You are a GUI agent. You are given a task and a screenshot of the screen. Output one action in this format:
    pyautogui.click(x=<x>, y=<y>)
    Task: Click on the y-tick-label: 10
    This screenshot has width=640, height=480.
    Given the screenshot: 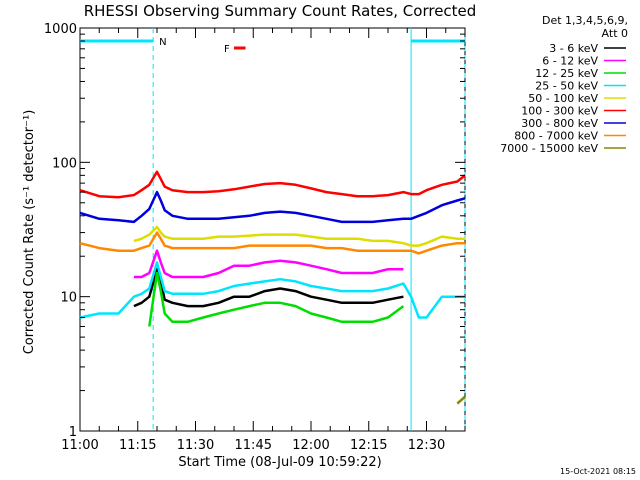 What is the action you would take?
    pyautogui.click(x=68, y=298)
    